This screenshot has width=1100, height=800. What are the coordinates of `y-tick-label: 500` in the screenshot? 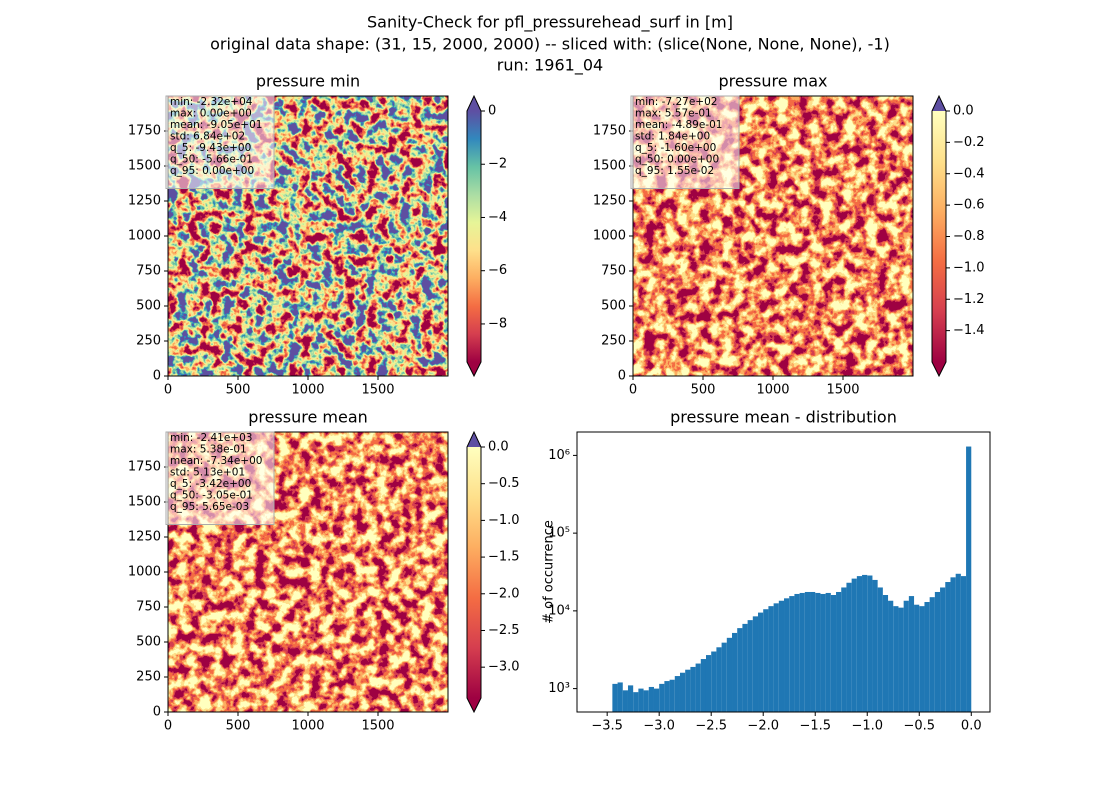 It's located at (148, 306).